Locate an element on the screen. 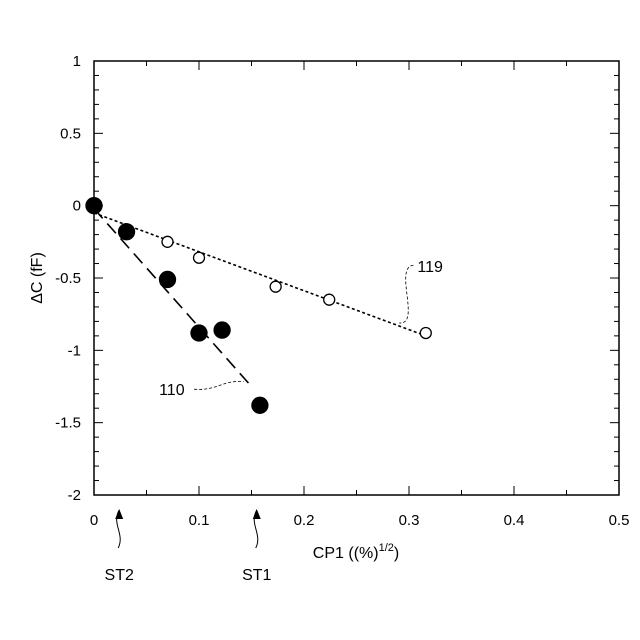 The height and width of the screenshot is (640, 640). x-axis-title-end: ) is located at coordinates (396, 553).